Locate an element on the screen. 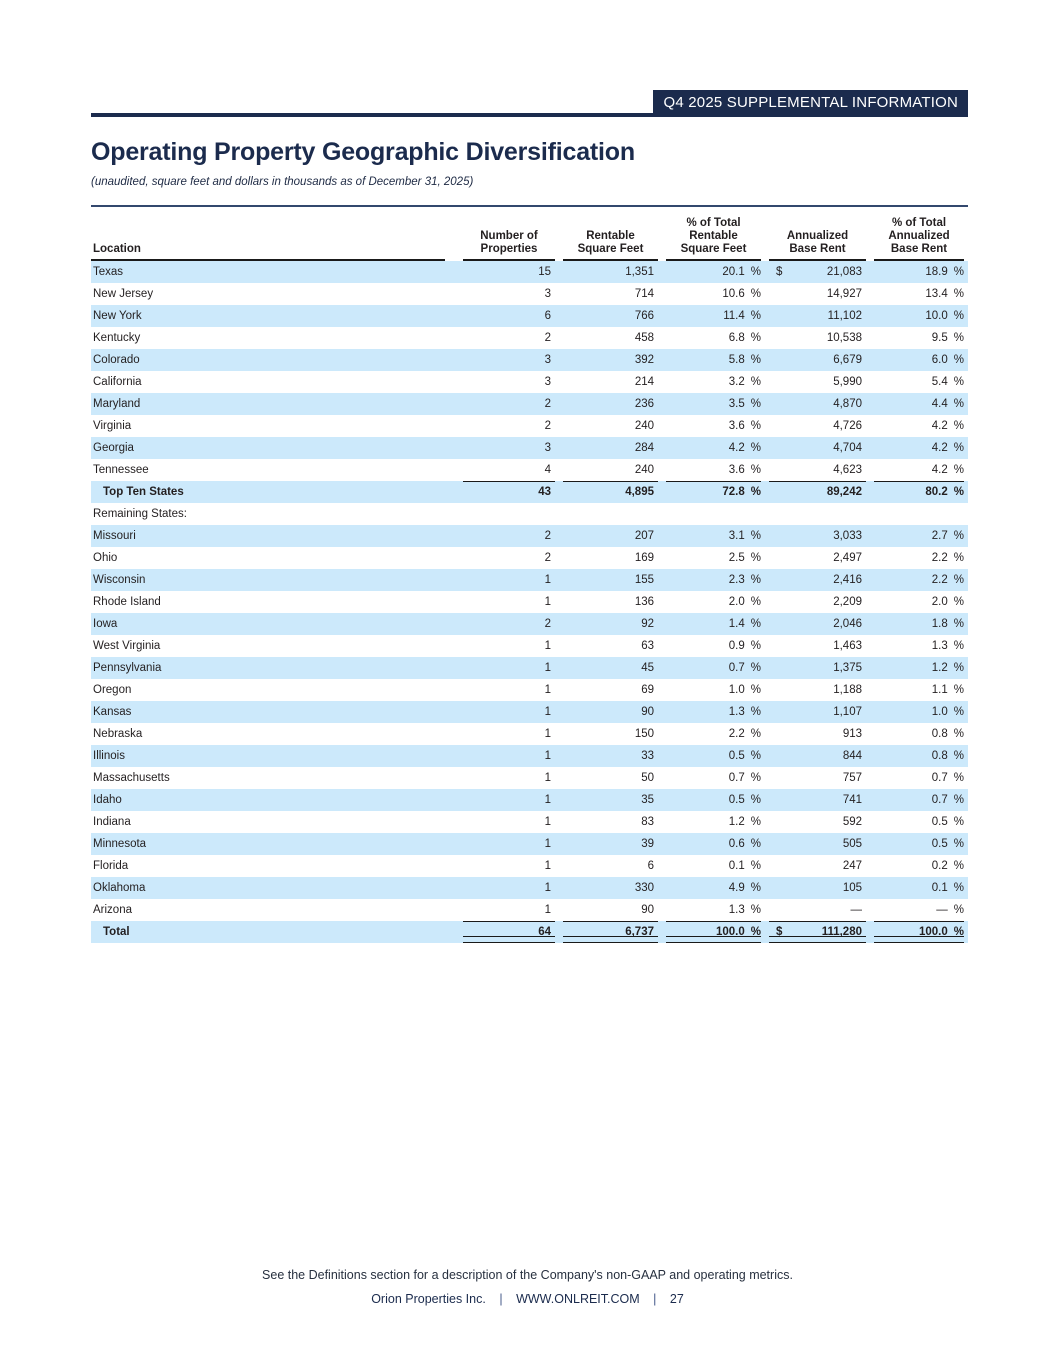 This screenshot has width=1055, height=1365. table-row: New York 6 766 11.4% 11,102 10.0% is located at coordinates (529, 316).